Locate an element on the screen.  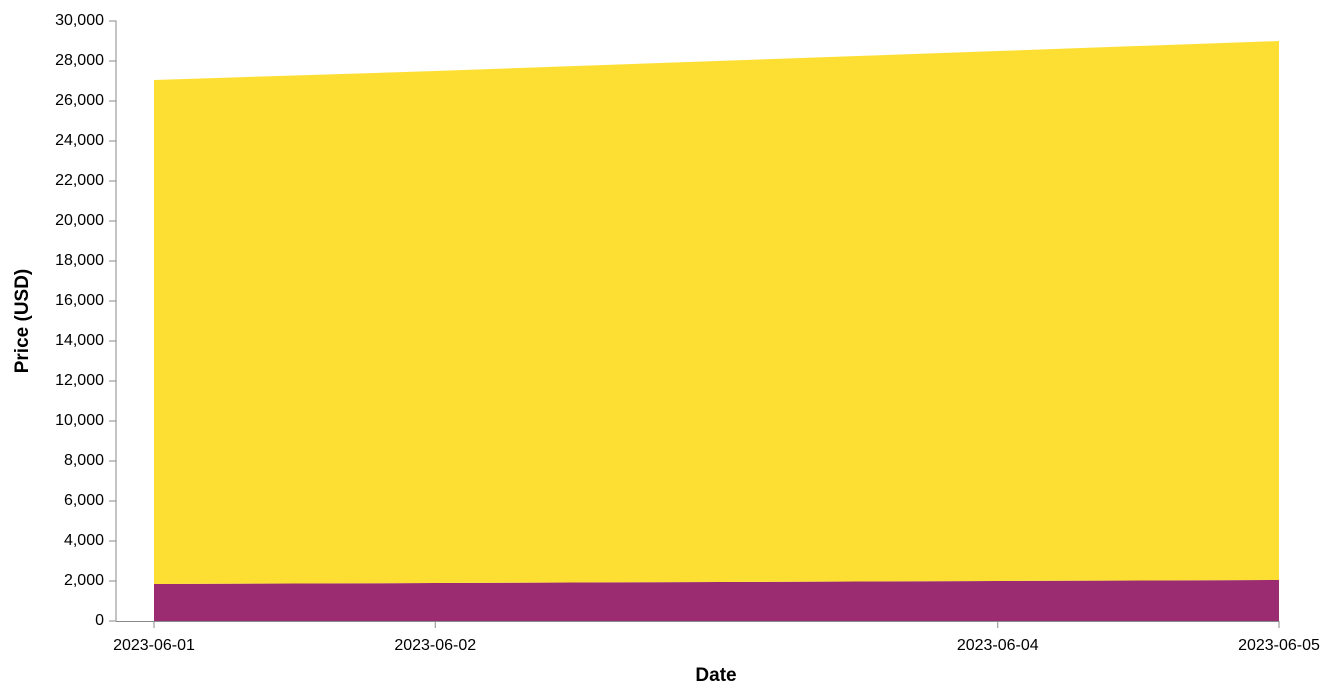
y-tick-label: 2,000 is located at coordinates (84, 580).